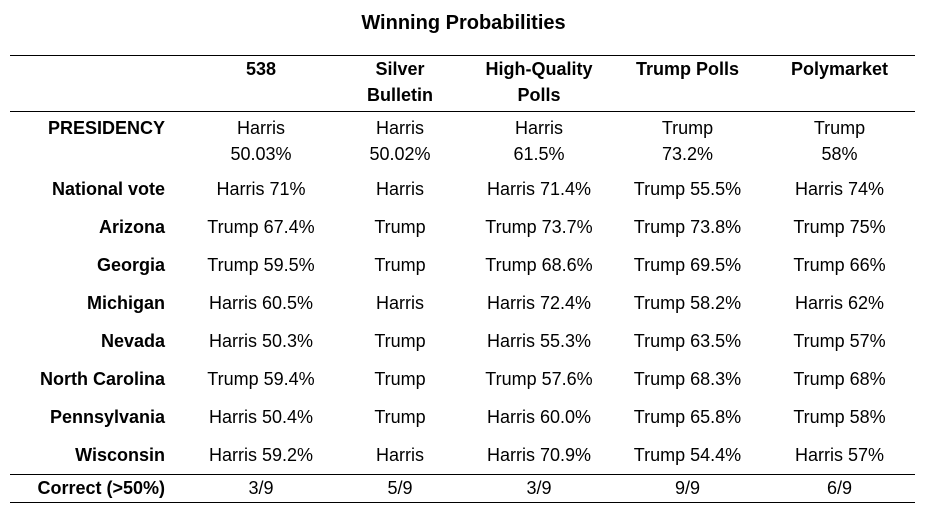 This screenshot has height=513, width=927. What do you see at coordinates (687, 154) in the screenshot?
I see `cell-pct: 73.2%` at bounding box center [687, 154].